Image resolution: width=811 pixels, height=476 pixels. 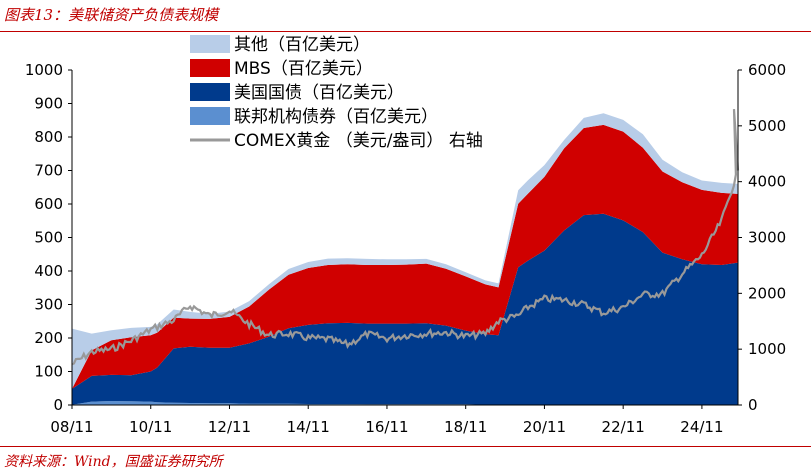 I want to click on figure-title: 图表13：美联储资产负债表规模, so click(x=111, y=15).